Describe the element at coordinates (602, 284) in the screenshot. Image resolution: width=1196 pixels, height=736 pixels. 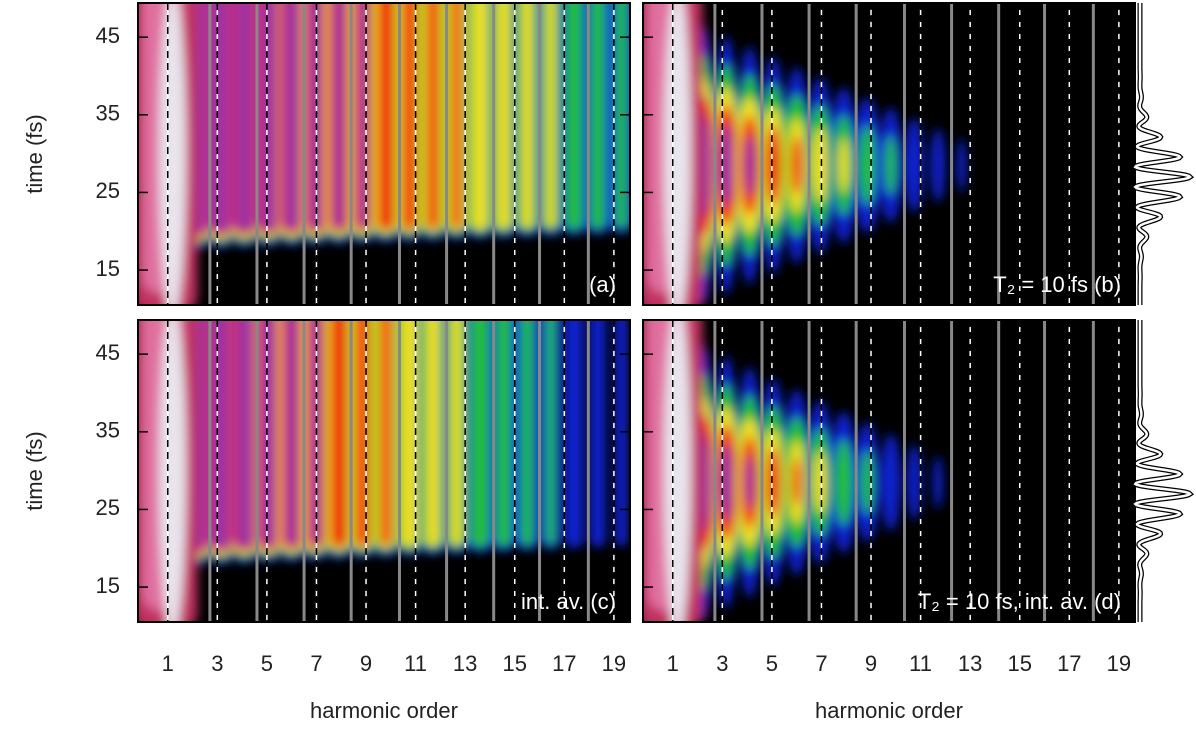
I see `panel-annotation: (a)` at that location.